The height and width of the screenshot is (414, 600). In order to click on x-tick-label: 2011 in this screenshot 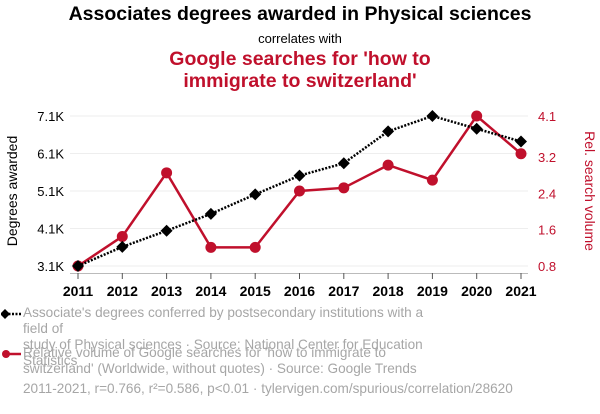, I will do `click(78, 291)`.